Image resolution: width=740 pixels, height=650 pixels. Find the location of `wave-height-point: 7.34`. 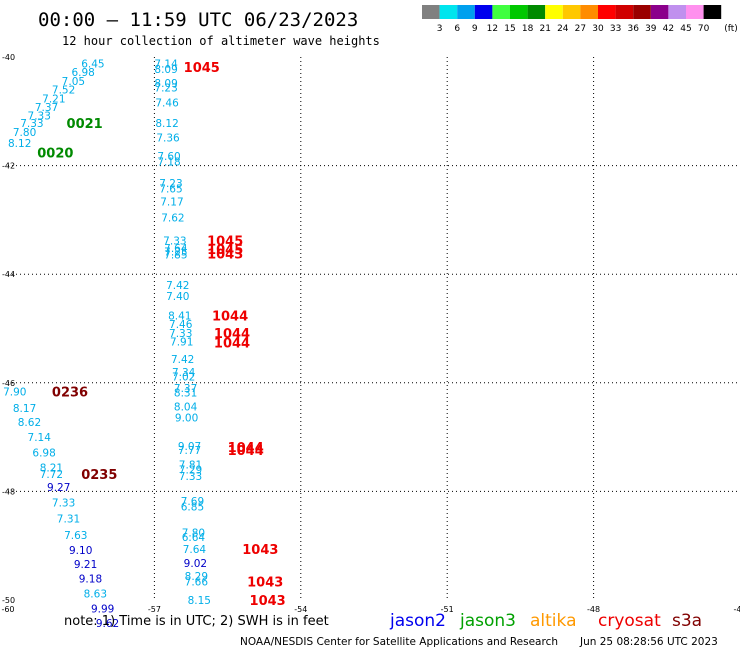

wave-height-point: 7.34 is located at coordinates (184, 373).